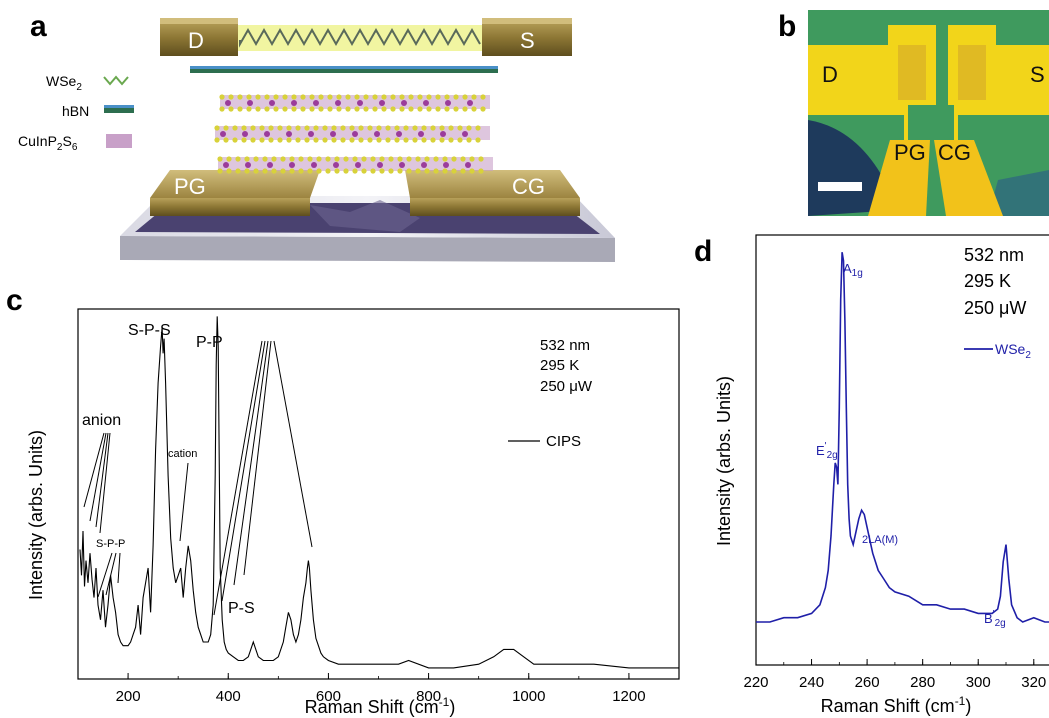 The width and height of the screenshot is (1049, 718). What do you see at coordinates (149, 330) in the screenshot?
I see `annot-s-p-s: S-P-S` at bounding box center [149, 330].